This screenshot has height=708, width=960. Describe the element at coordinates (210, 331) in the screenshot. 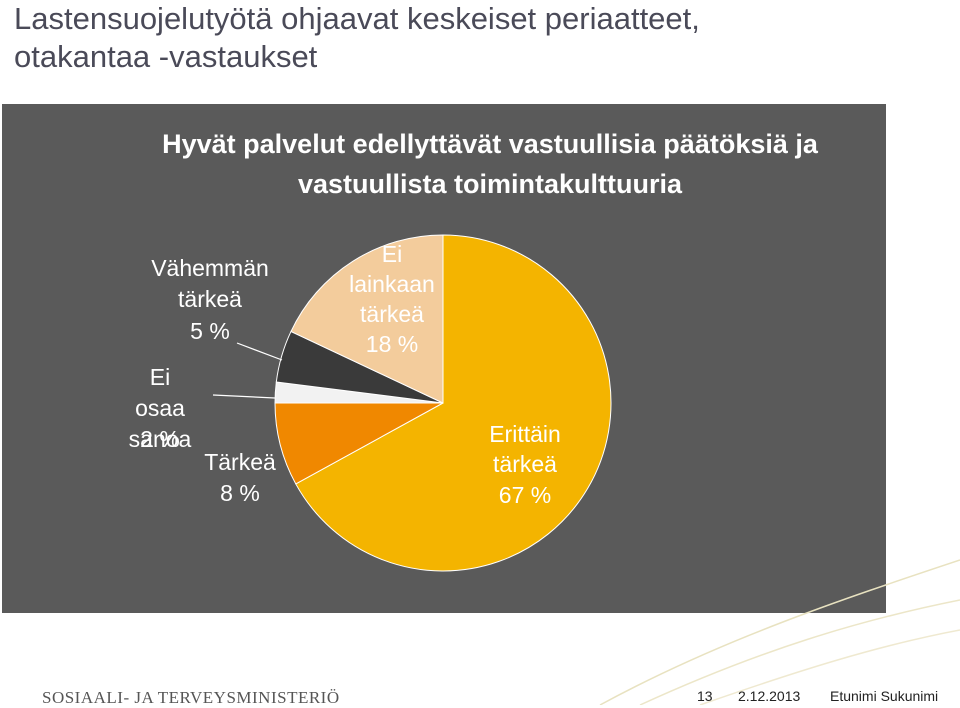

I see `value-label: 5 %` at that location.